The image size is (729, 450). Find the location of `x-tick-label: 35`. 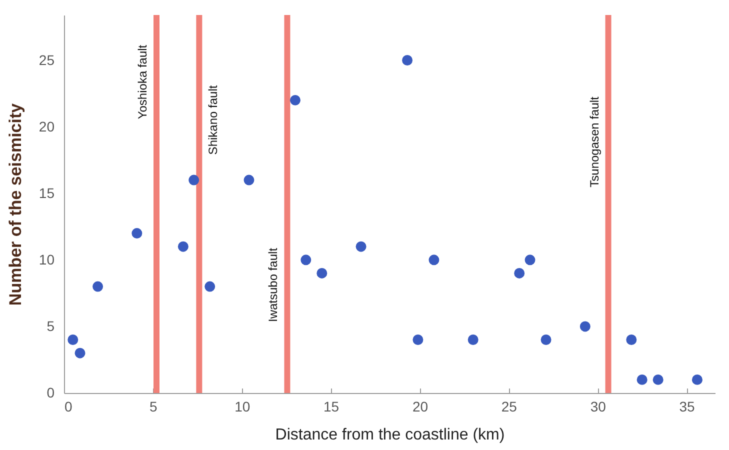

x-tick-label: 35 is located at coordinates (687, 406).